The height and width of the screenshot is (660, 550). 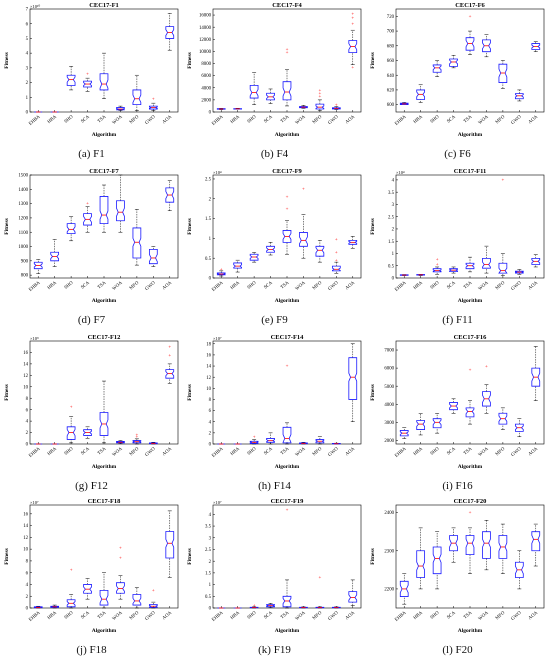 I want to click on y-tick-label: 1100, so click(x=24, y=233).